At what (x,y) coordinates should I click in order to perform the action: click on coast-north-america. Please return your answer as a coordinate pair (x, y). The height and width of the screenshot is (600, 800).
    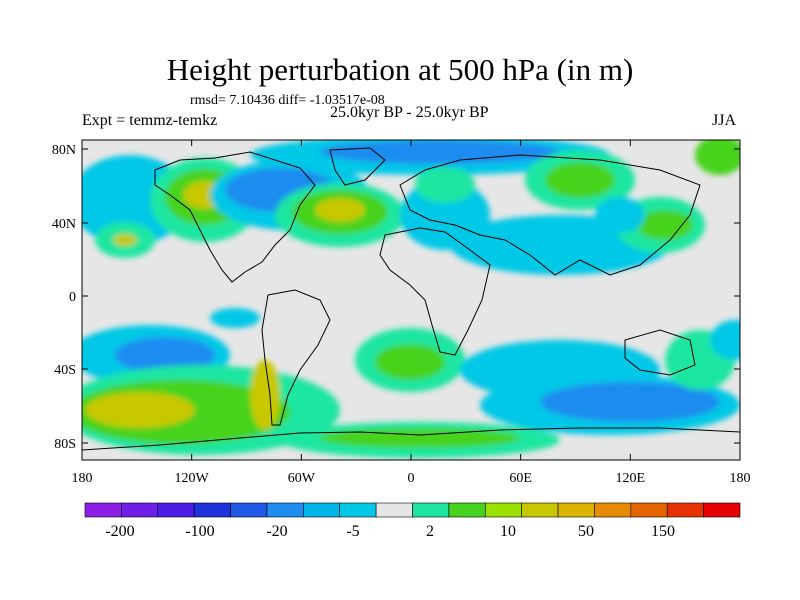
    Looking at the image, I should click on (235, 217).